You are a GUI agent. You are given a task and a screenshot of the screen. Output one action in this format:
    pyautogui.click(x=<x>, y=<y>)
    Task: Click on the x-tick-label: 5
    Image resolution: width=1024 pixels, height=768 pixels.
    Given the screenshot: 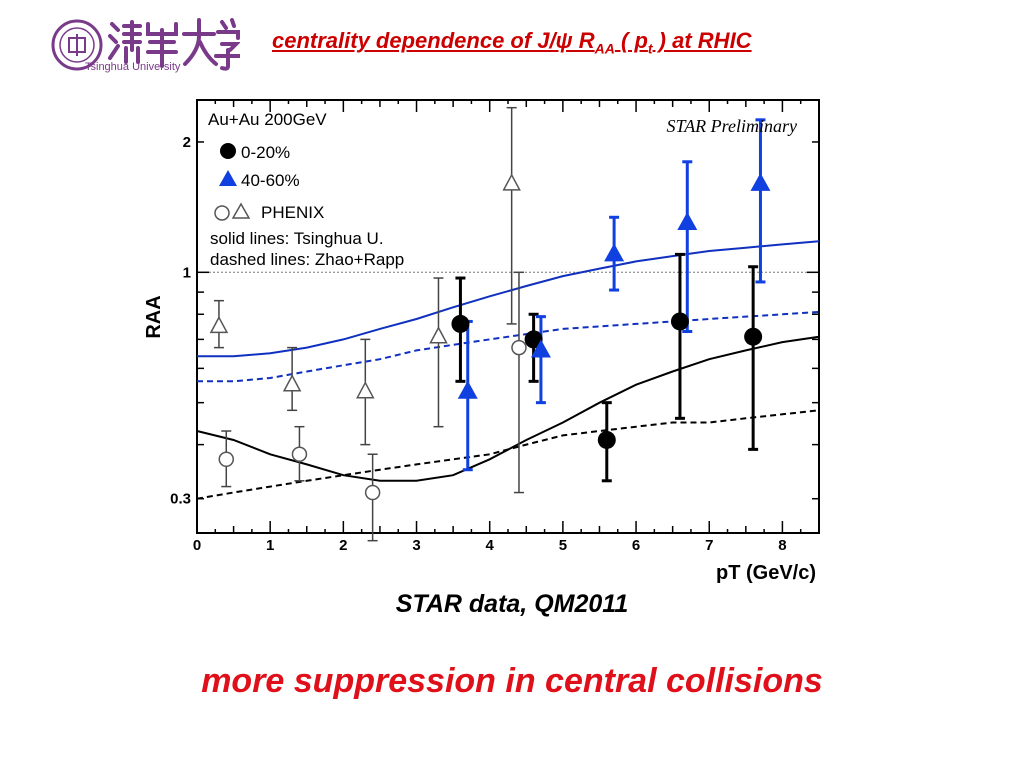 What is the action you would take?
    pyautogui.click(x=563, y=545)
    